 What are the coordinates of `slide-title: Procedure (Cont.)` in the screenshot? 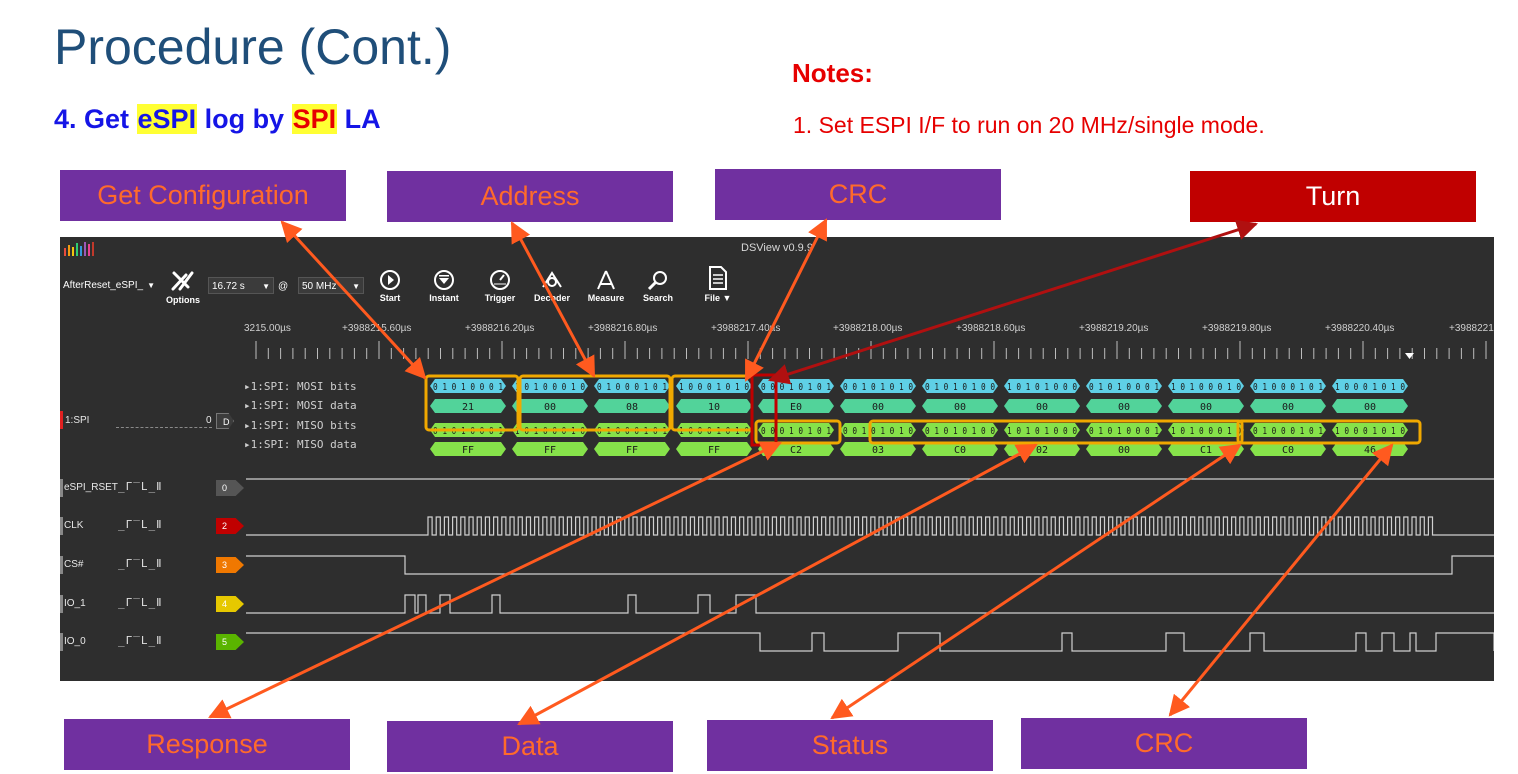 It's located at (253, 47).